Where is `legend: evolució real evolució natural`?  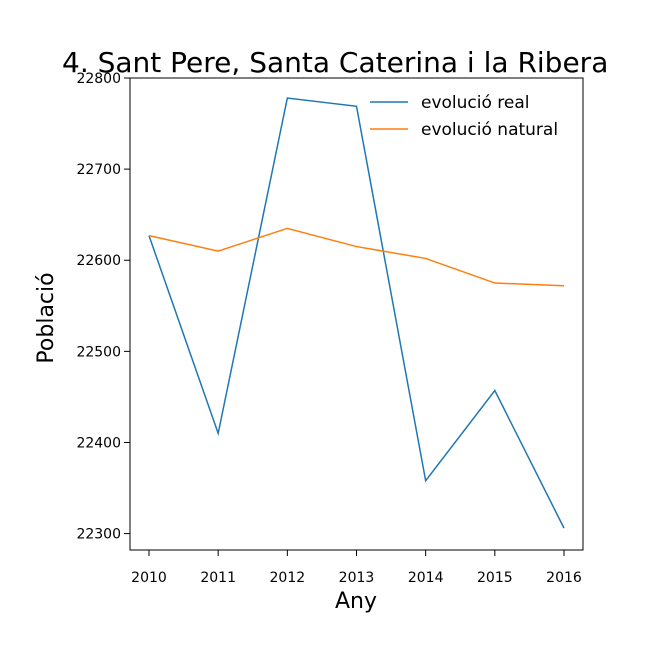 legend: evolució real evolució natural is located at coordinates (464, 116).